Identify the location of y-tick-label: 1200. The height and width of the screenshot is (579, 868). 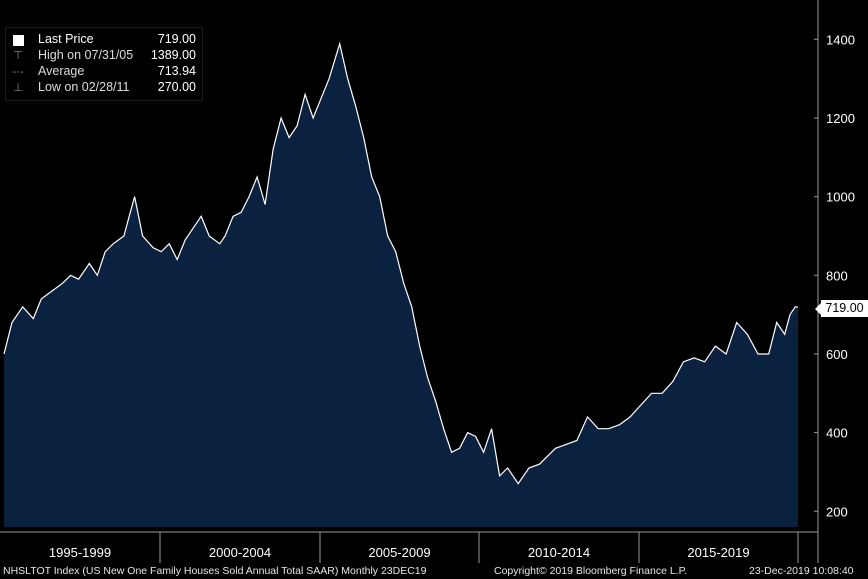
(840, 118).